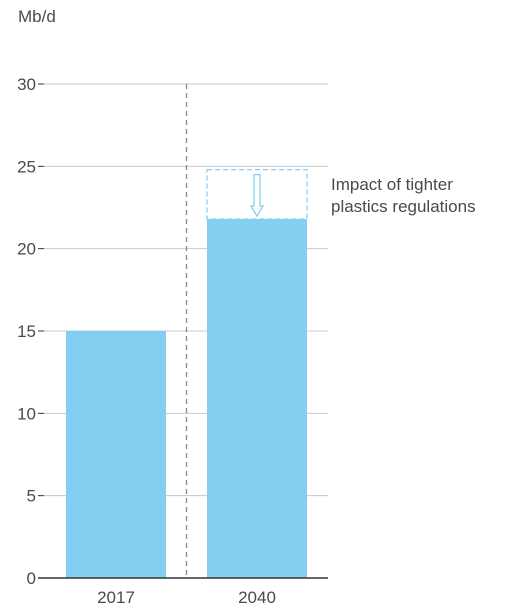  What do you see at coordinates (26, 249) in the screenshot?
I see `y-tick-label-20: 20` at bounding box center [26, 249].